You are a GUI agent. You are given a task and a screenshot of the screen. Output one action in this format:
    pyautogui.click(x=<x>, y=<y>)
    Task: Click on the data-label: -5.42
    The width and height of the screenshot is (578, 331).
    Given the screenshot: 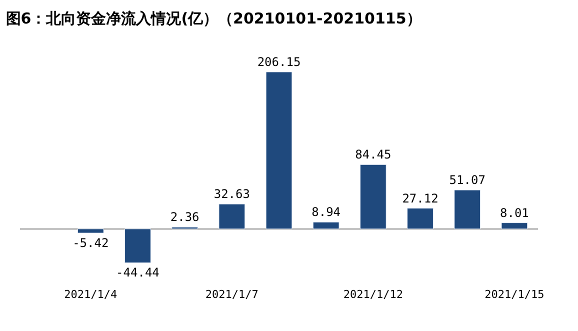 What is the action you would take?
    pyautogui.click(x=90, y=243)
    